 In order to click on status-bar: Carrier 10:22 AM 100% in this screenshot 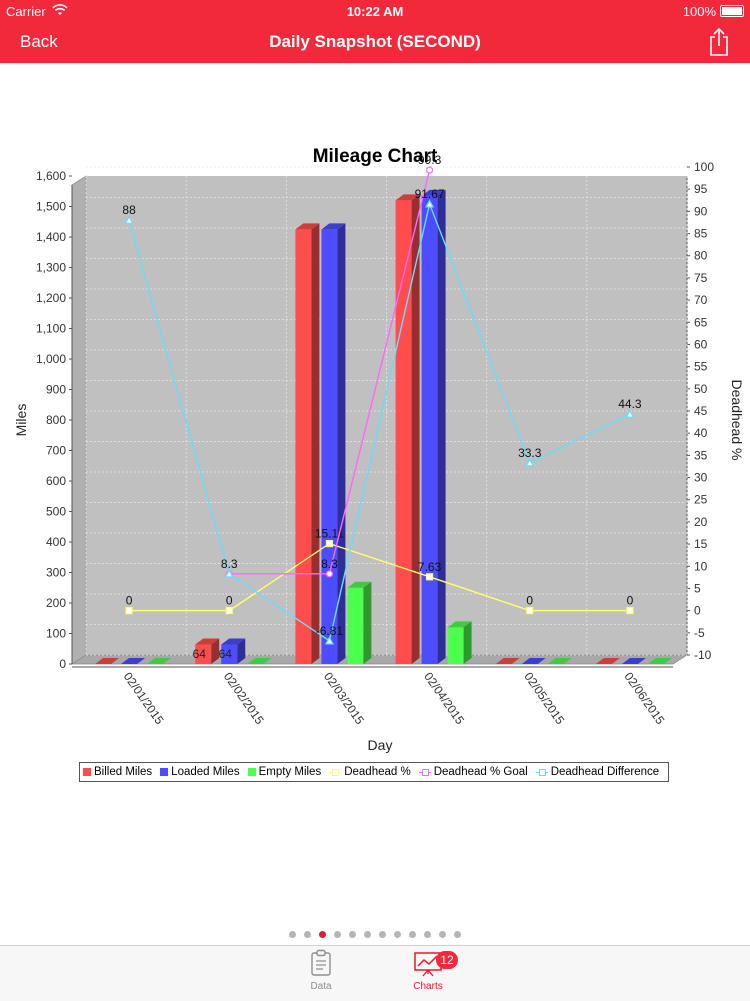, I will do `click(375, 11)`.